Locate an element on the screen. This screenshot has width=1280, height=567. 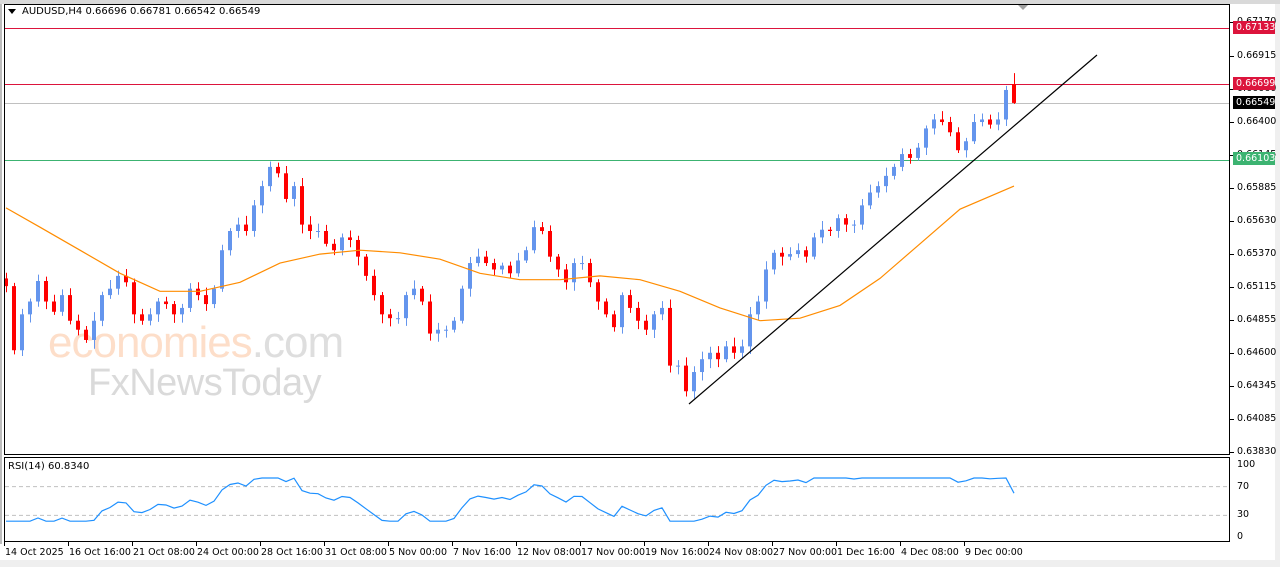
time-tick-label: 16 Oct 16:00 is located at coordinates (100, 552).